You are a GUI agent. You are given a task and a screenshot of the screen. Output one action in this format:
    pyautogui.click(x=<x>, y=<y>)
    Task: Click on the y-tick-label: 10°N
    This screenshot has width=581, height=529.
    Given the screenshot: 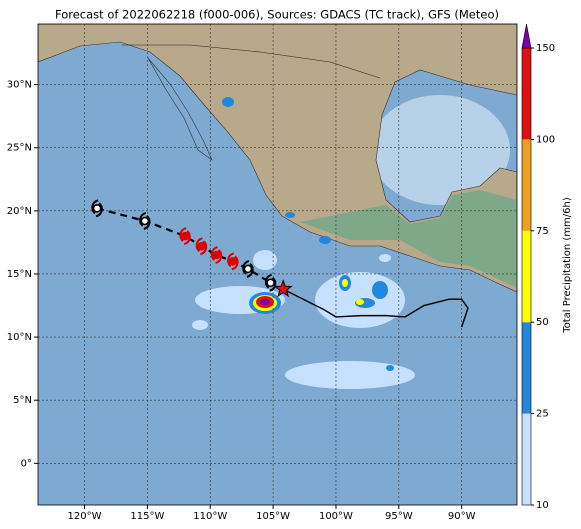 What is the action you would take?
    pyautogui.click(x=19, y=337)
    